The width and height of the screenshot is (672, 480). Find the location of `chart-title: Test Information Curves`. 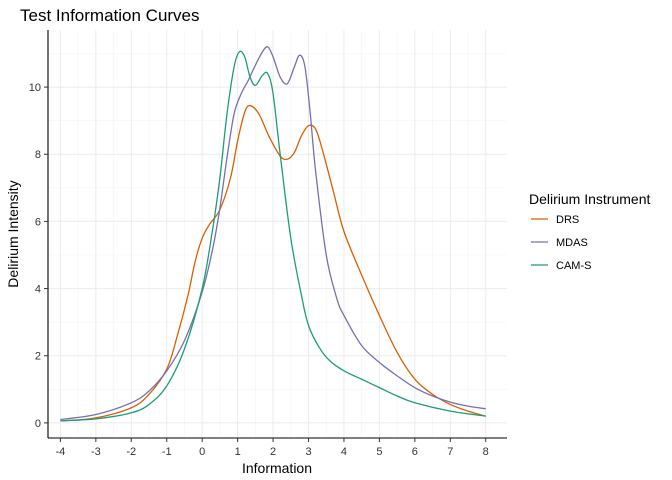

chart-title: Test Information Curves is located at coordinates (110, 15).